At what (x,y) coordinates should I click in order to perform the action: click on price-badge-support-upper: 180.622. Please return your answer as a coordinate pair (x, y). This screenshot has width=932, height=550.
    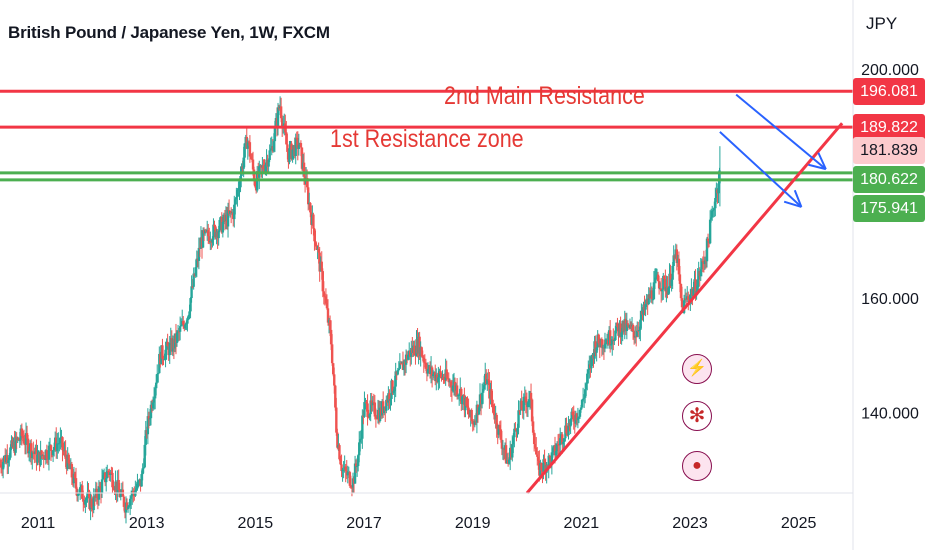
    Looking at the image, I should click on (889, 180).